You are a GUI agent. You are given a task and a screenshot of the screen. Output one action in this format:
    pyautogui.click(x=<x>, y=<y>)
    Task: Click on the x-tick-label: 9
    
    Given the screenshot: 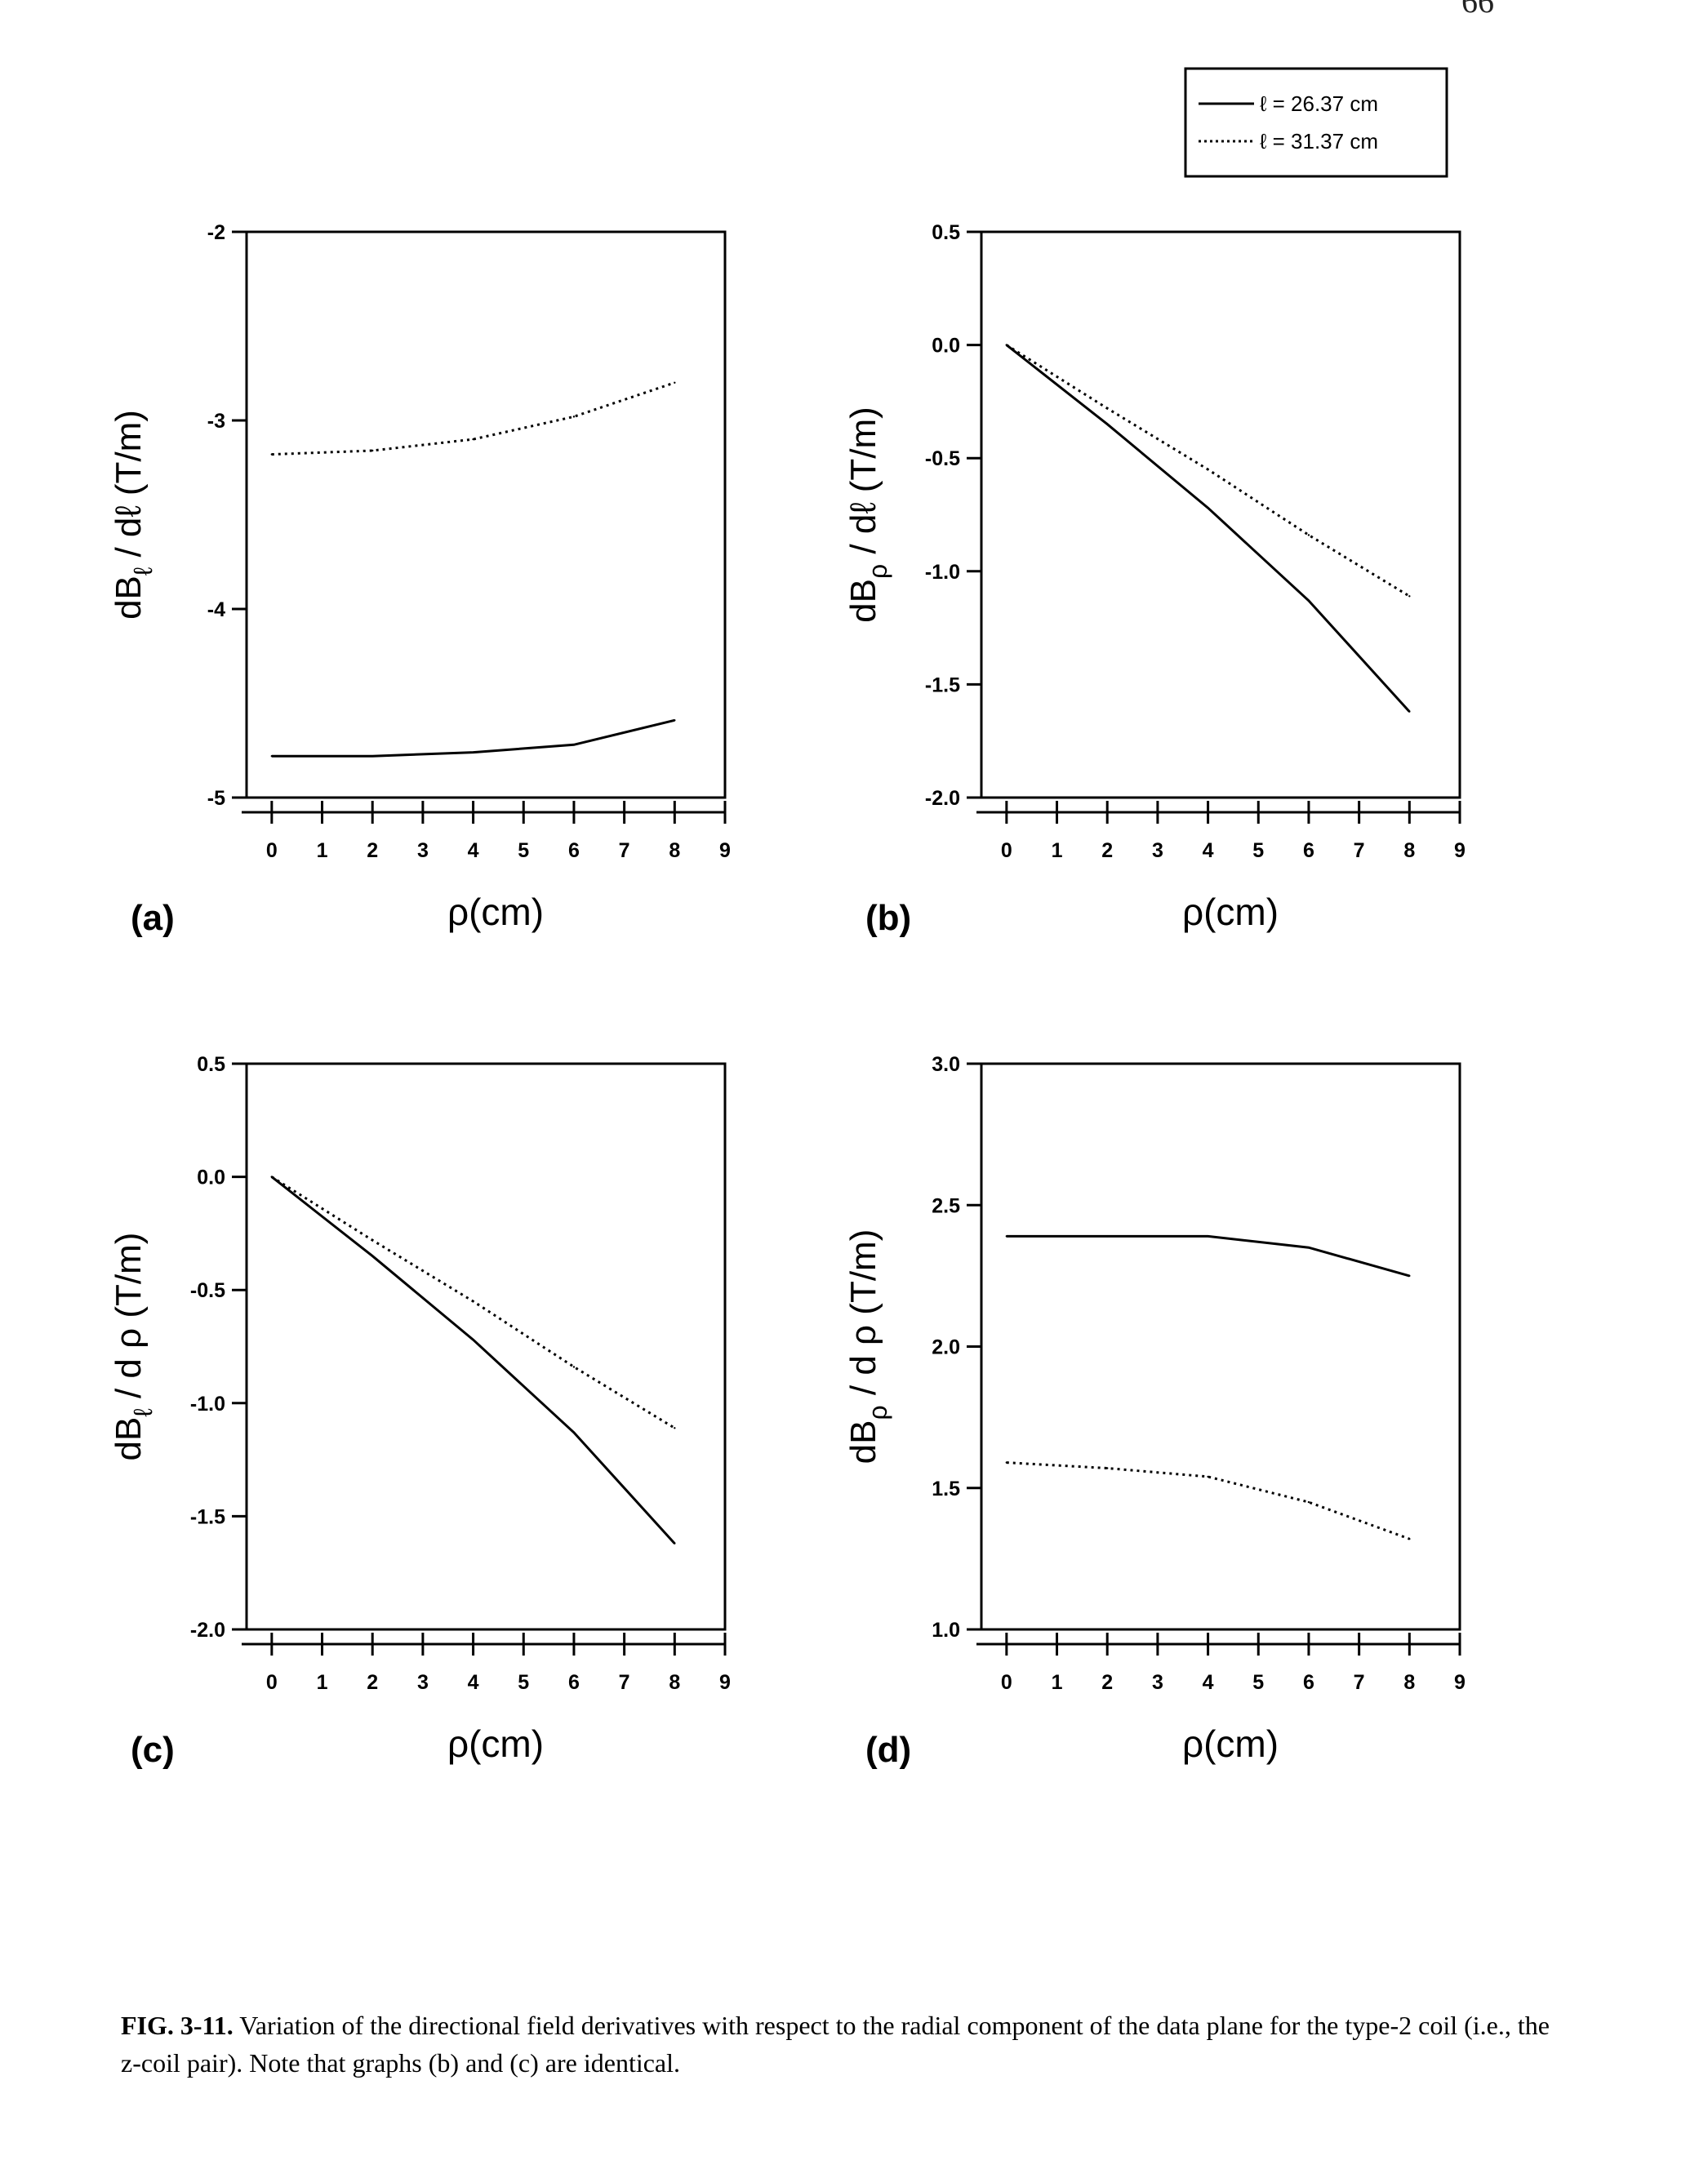 What is the action you would take?
    pyautogui.click(x=725, y=850)
    